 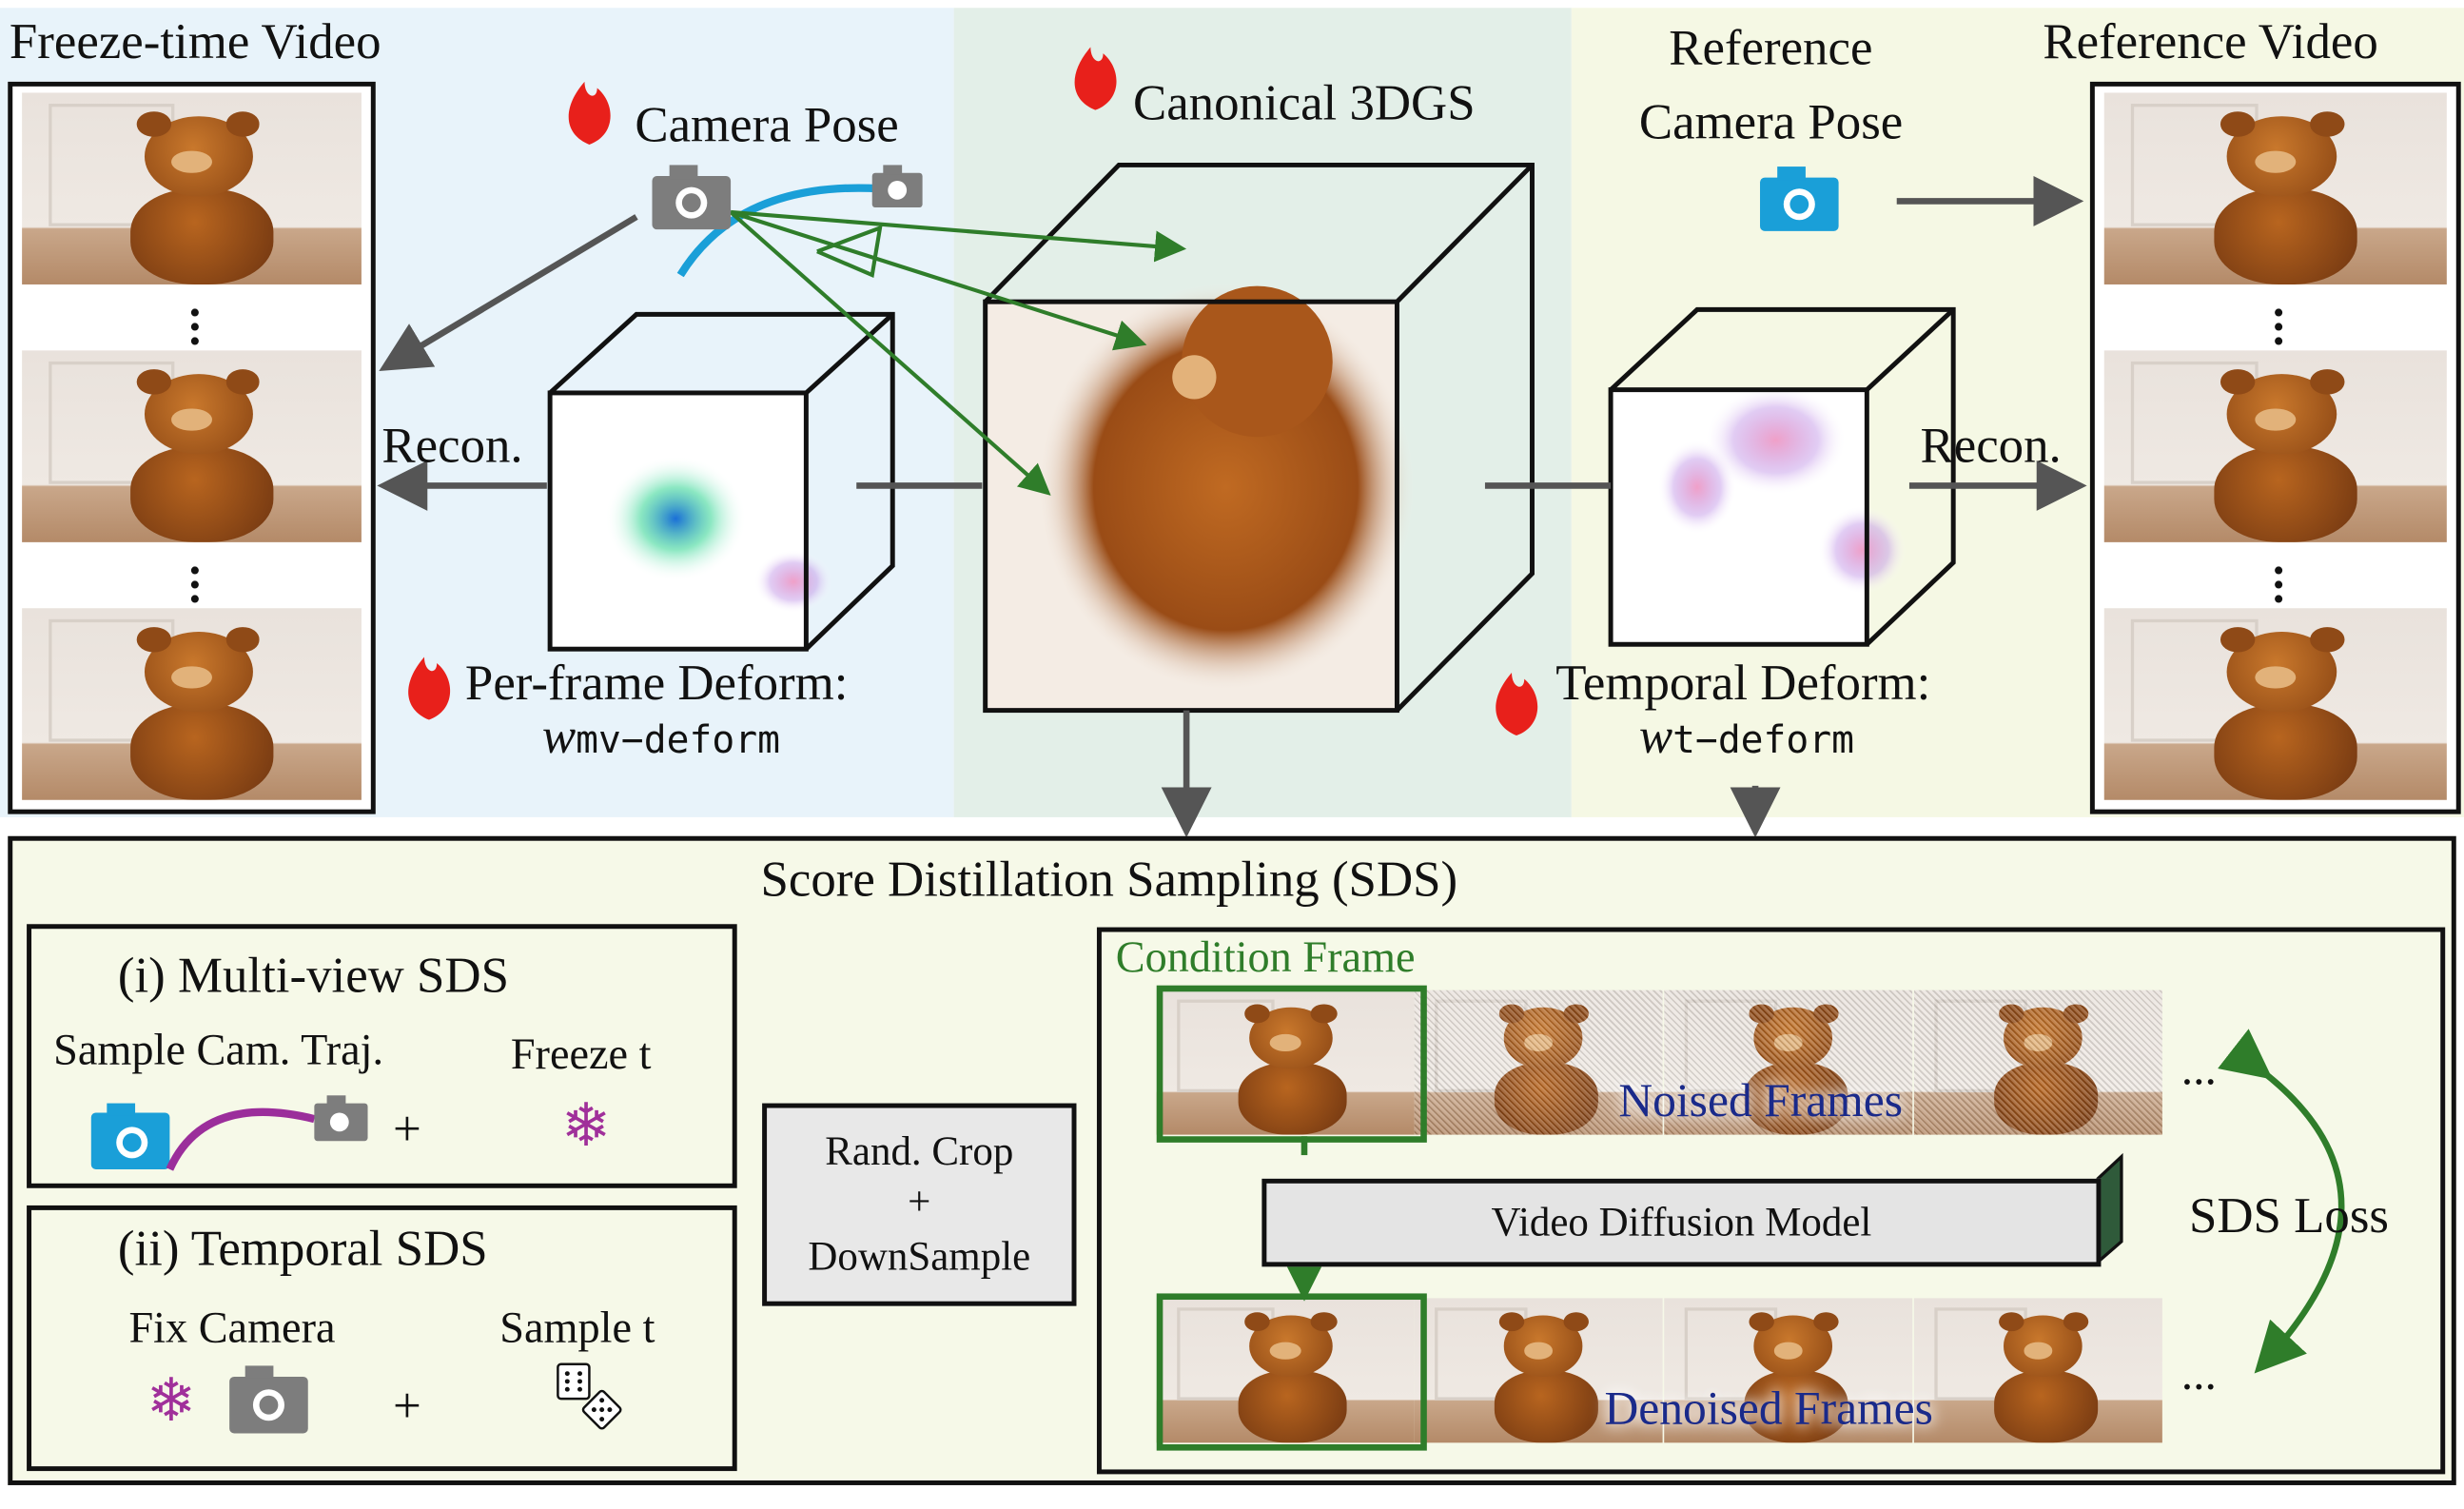 What do you see at coordinates (1265, 958) in the screenshot?
I see `condition-frame-label: Condition Frame` at bounding box center [1265, 958].